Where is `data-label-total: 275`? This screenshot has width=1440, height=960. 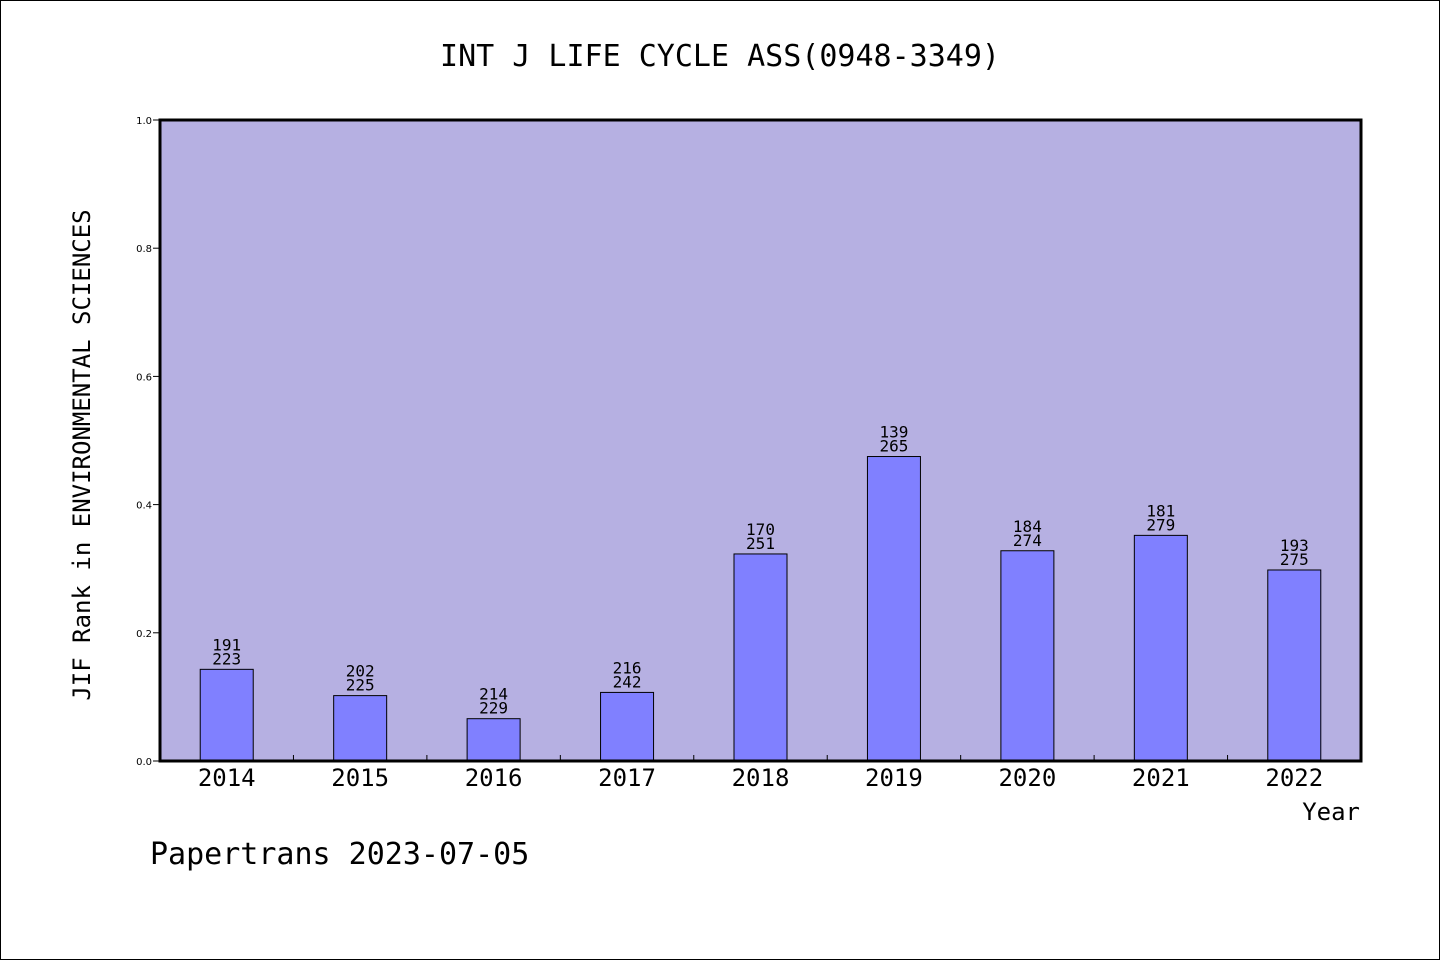
data-label-total: 275 is located at coordinates (1294, 559).